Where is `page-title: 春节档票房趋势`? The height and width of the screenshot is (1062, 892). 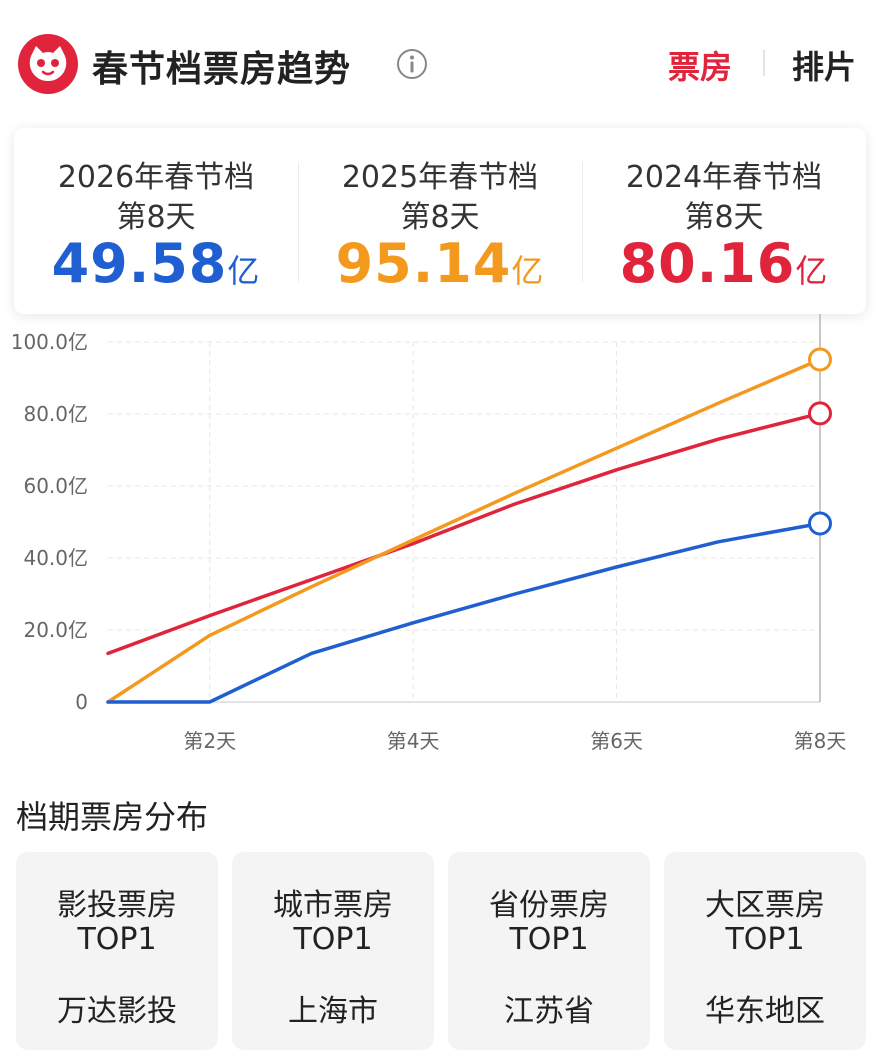 page-title: 春节档票房趋势 is located at coordinates (222, 69).